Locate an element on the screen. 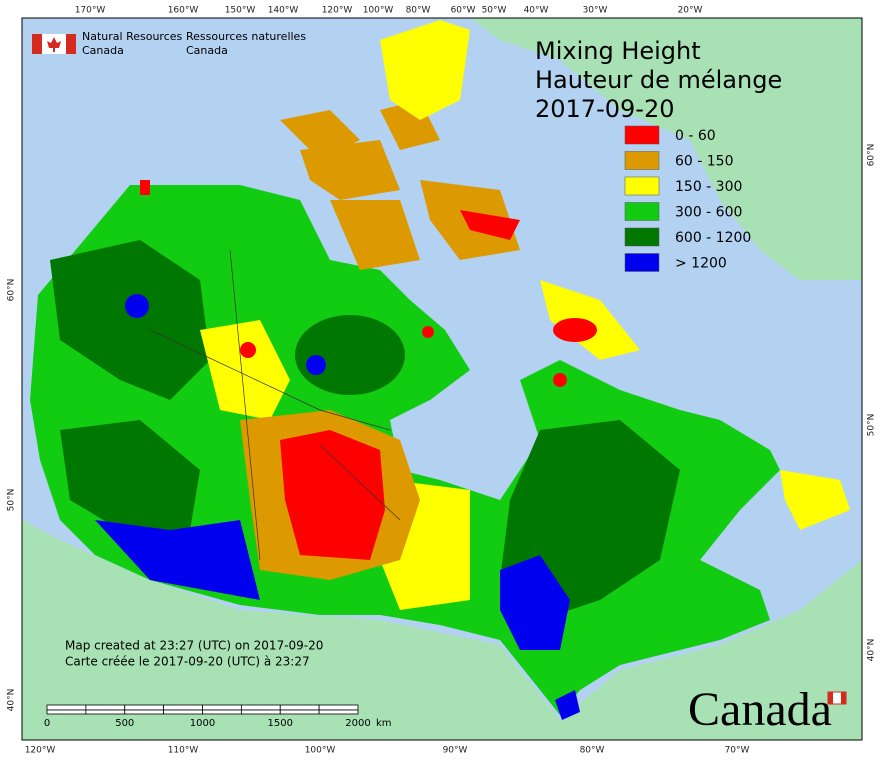 This screenshot has height=760, width=880. scale-label: 500 is located at coordinates (124, 723).